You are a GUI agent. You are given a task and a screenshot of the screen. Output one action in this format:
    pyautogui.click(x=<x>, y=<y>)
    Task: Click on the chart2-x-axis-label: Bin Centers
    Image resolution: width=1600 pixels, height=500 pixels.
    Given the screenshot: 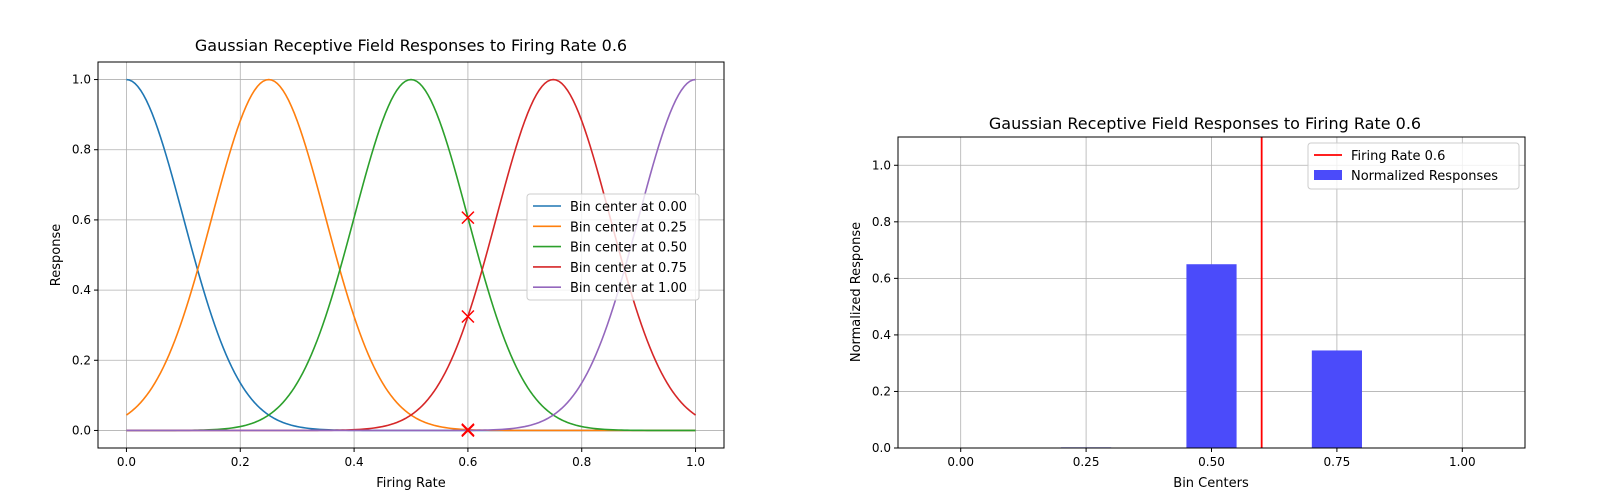 What is the action you would take?
    pyautogui.click(x=1211, y=483)
    